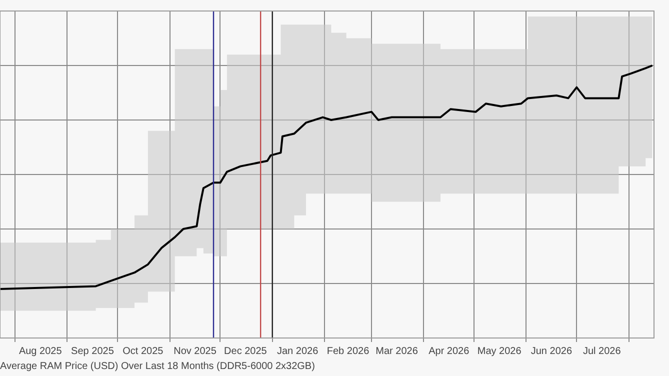  I want to click on text: Average RAM Price (USD) Over Last 18 Months (DDR5-6000 2x32GB), so click(157, 366).